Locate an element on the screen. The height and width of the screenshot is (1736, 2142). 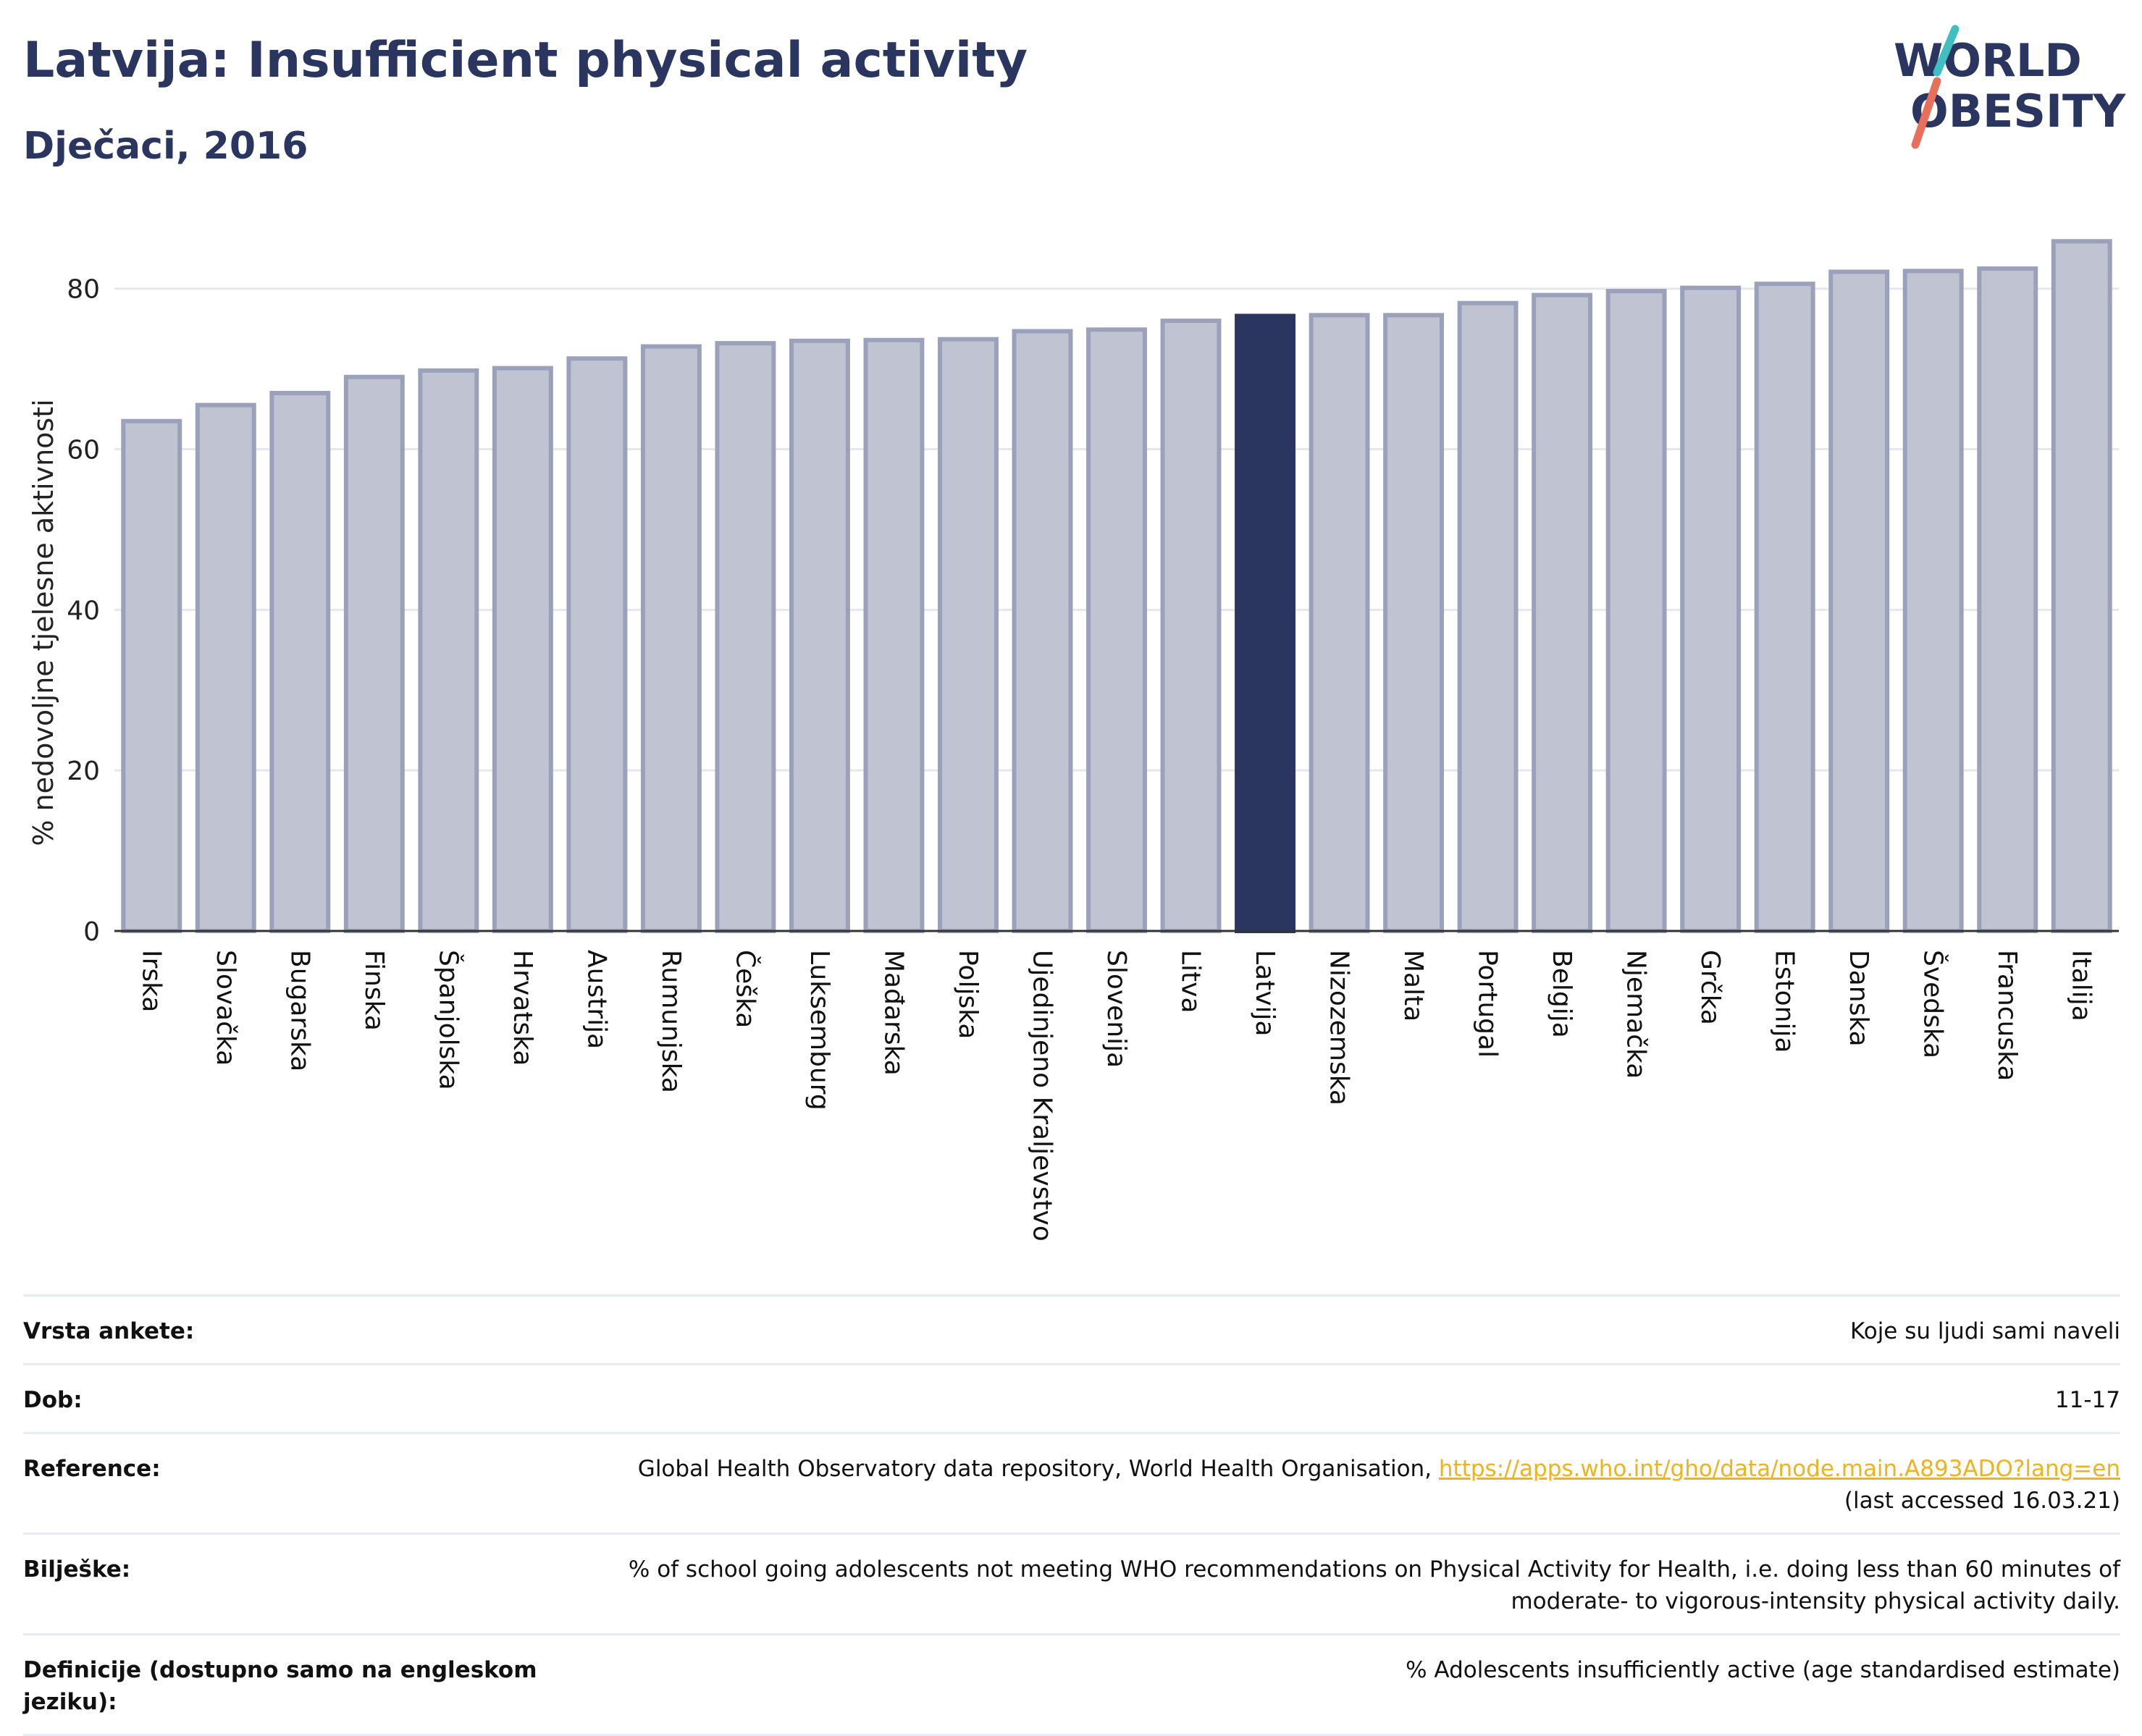
x-tick-label: Mađarska is located at coordinates (893, 1013).